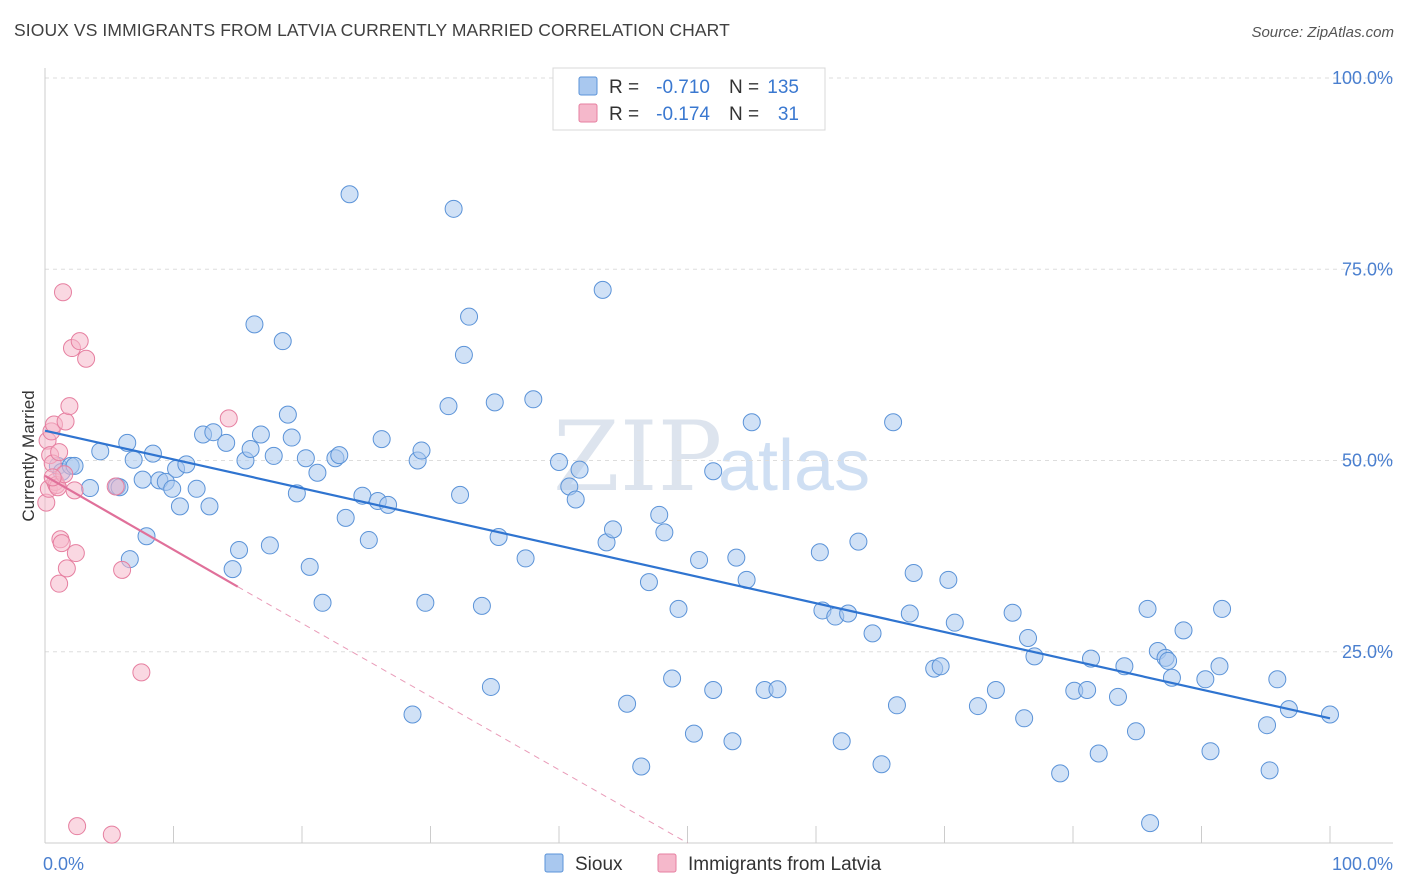 The image size is (1406, 892). Describe the element at coordinates (794, 466) in the screenshot. I see `watermark-atlas: atlas` at that location.